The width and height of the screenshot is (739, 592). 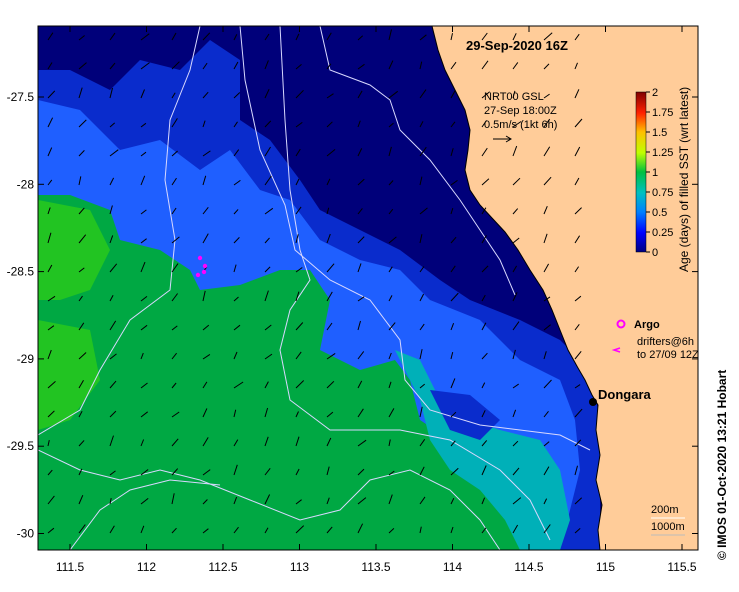 I want to click on argo-legend: Argo drifters@6h to 27/09 12Z, so click(x=655, y=340).